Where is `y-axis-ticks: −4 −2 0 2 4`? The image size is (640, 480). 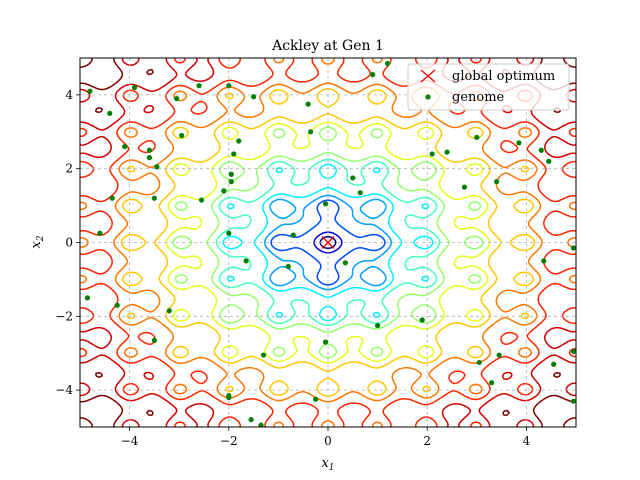 y-axis-ticks: −4 −2 0 2 4 is located at coordinates (67, 242).